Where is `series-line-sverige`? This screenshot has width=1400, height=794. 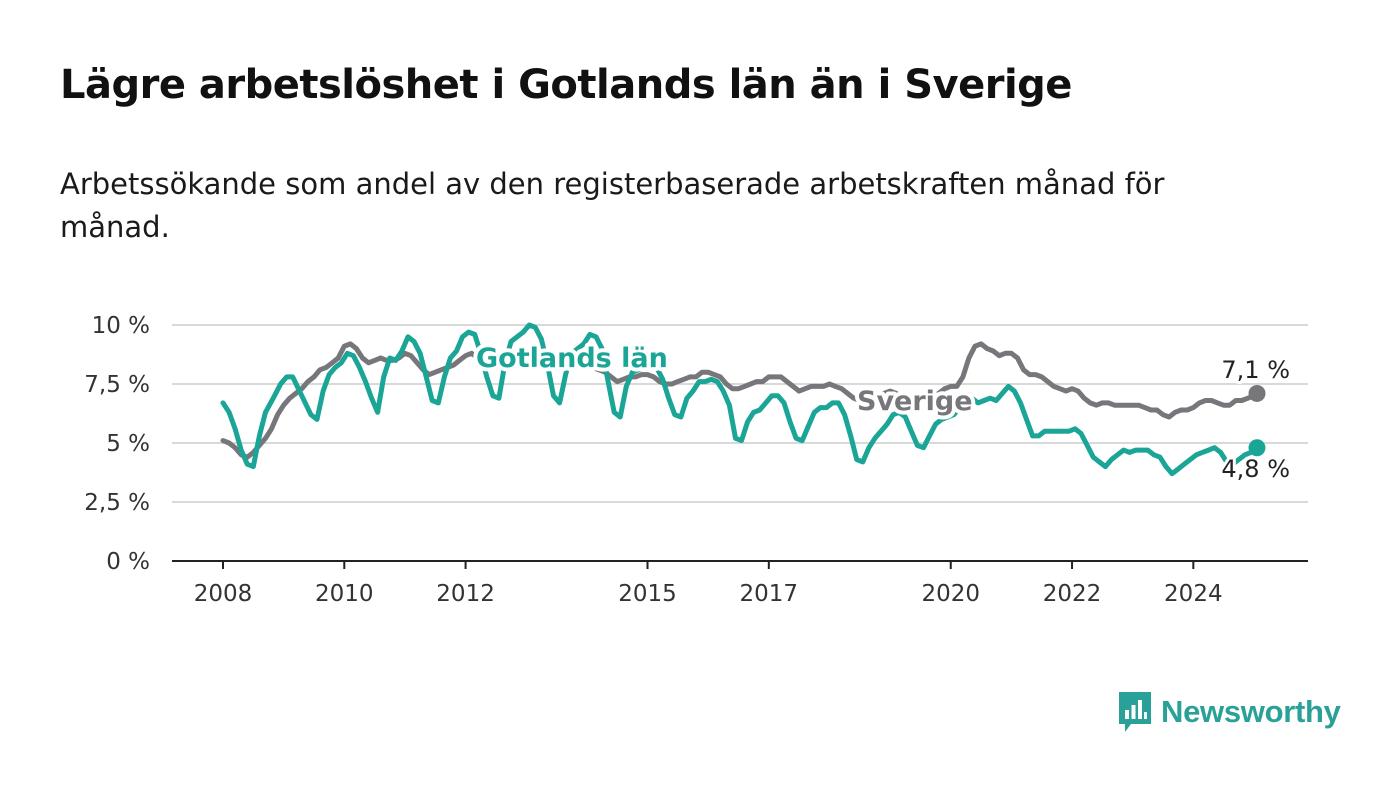 series-line-sverige is located at coordinates (740, 400).